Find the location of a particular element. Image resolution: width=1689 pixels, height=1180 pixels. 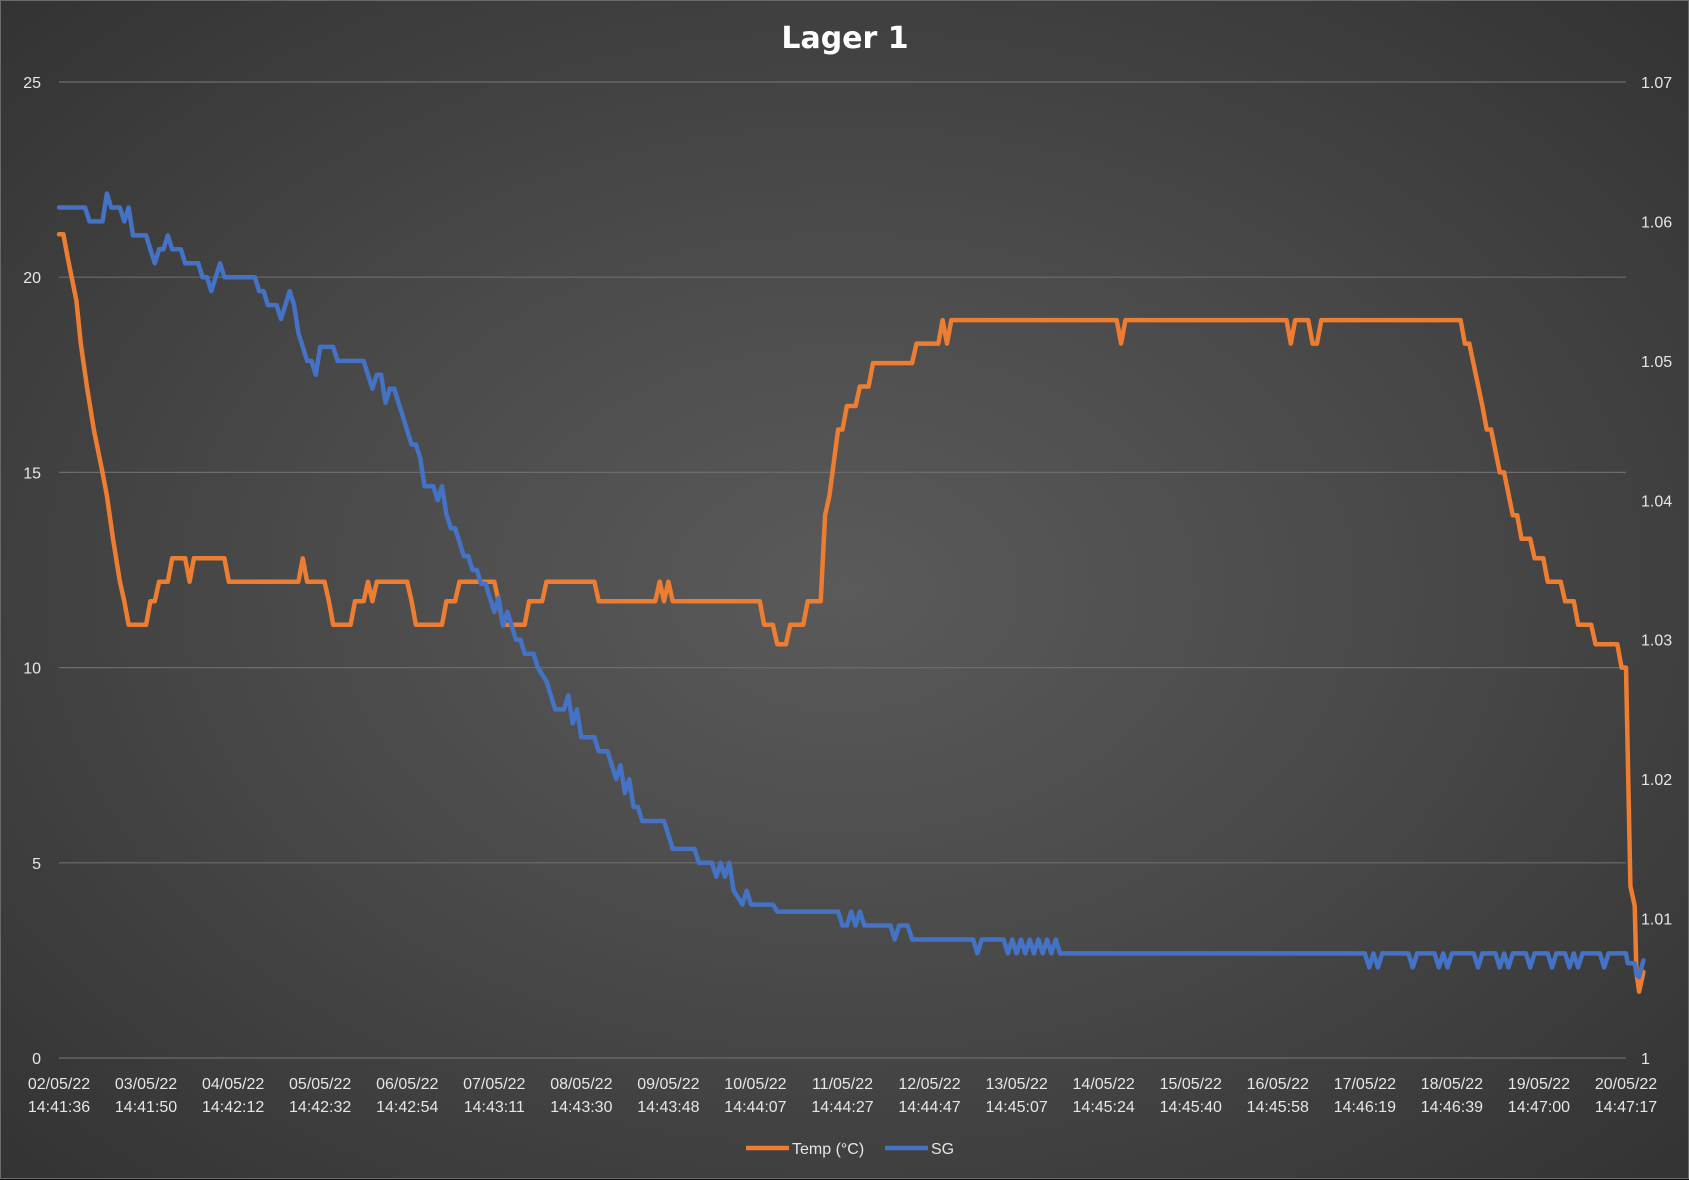

x-tick-label-time: 14:47:00 is located at coordinates (1539, 1107).